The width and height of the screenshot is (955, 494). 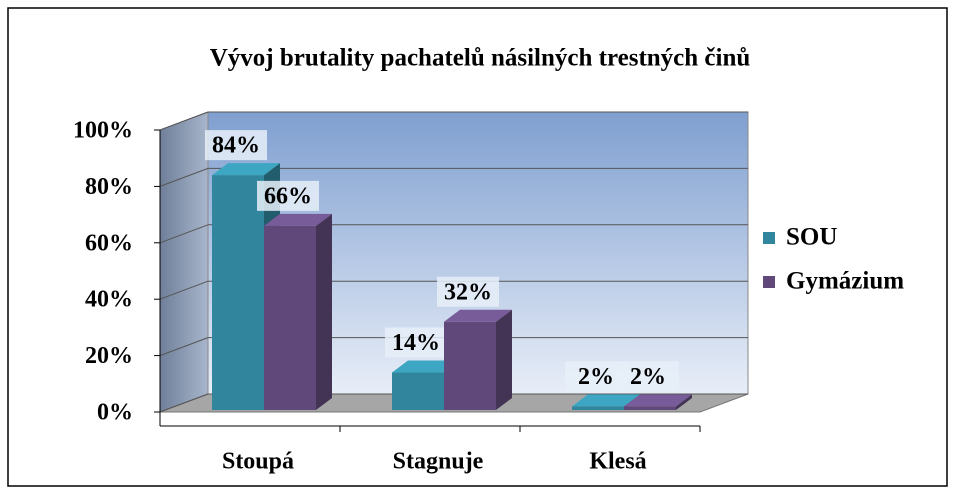 What do you see at coordinates (438, 462) in the screenshot?
I see `x-tick-label: Stagnuje` at bounding box center [438, 462].